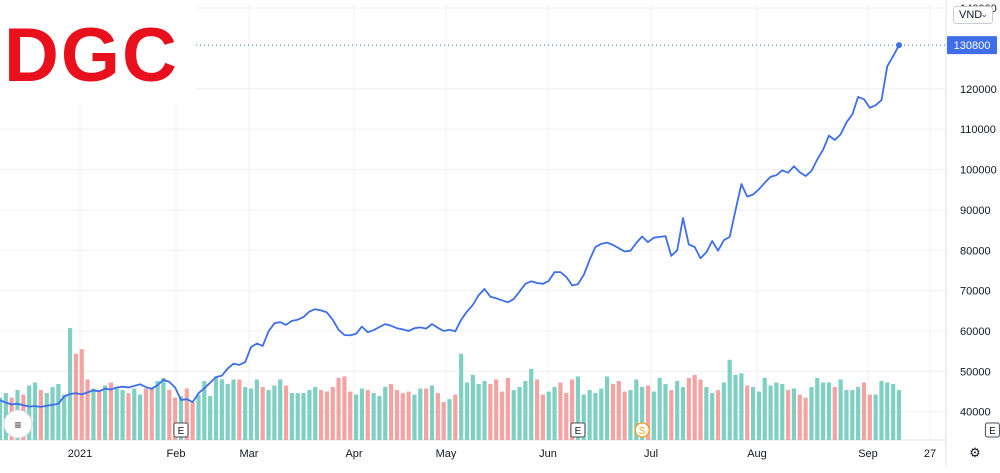 Image resolution: width=1000 pixels, height=473 pixels. I want to click on settings-gear-icon: ⚙, so click(975, 452).